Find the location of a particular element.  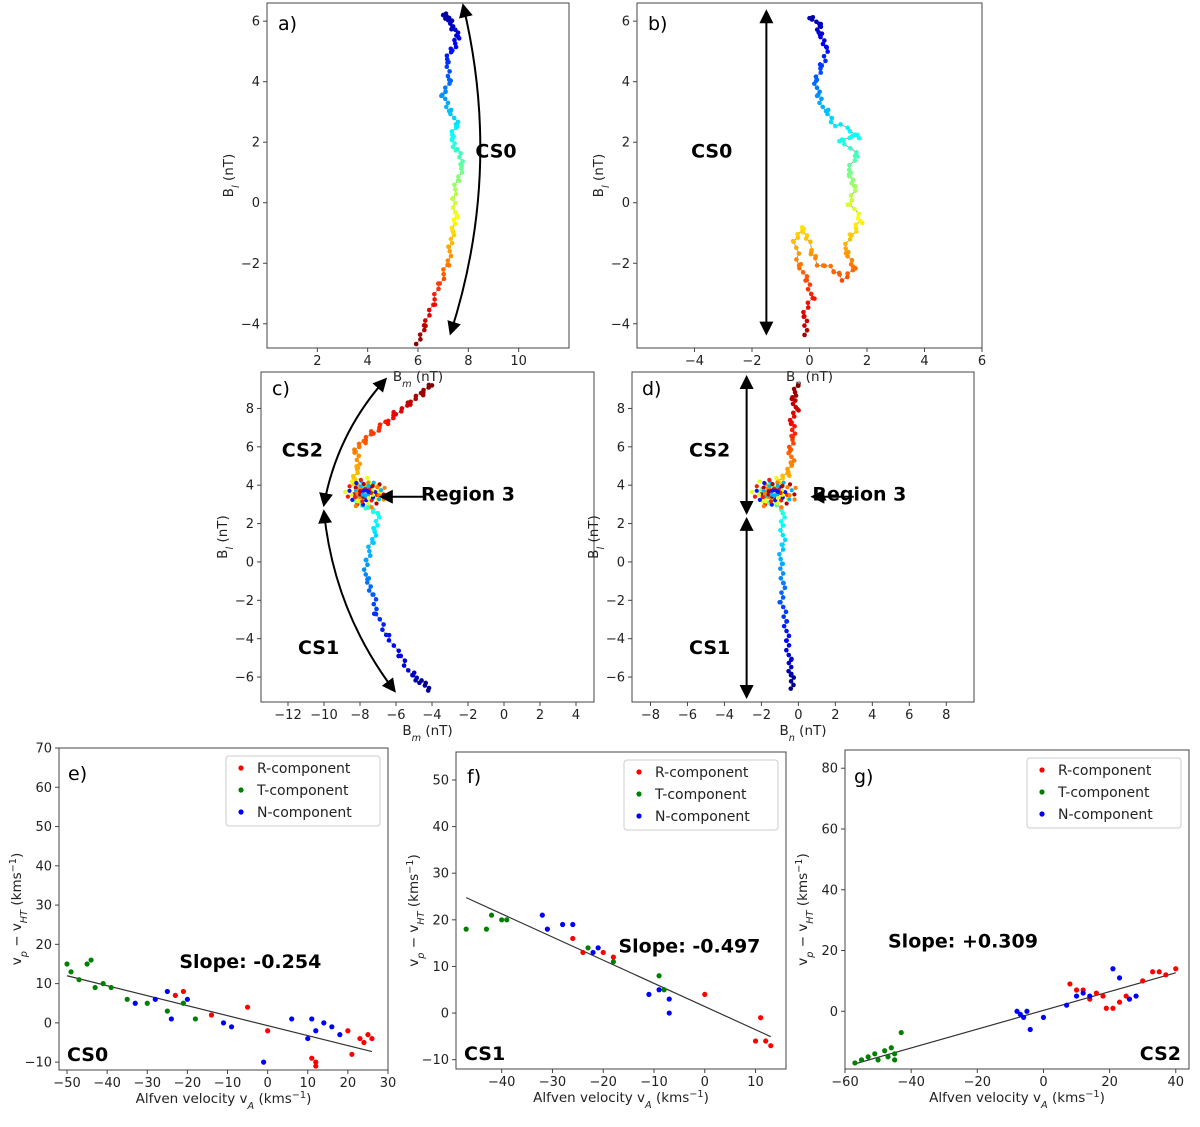

legend-label: R-component is located at coordinates (702, 773).